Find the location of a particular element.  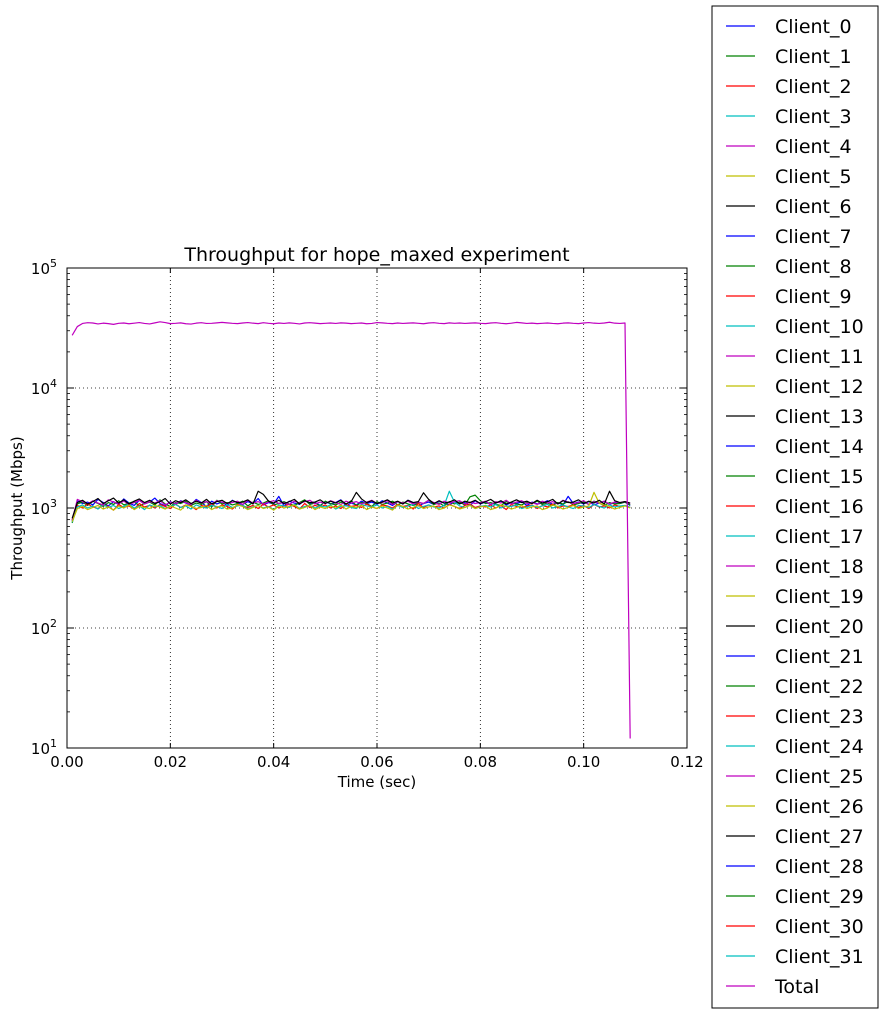

legend-label: Client_6 is located at coordinates (813, 207).